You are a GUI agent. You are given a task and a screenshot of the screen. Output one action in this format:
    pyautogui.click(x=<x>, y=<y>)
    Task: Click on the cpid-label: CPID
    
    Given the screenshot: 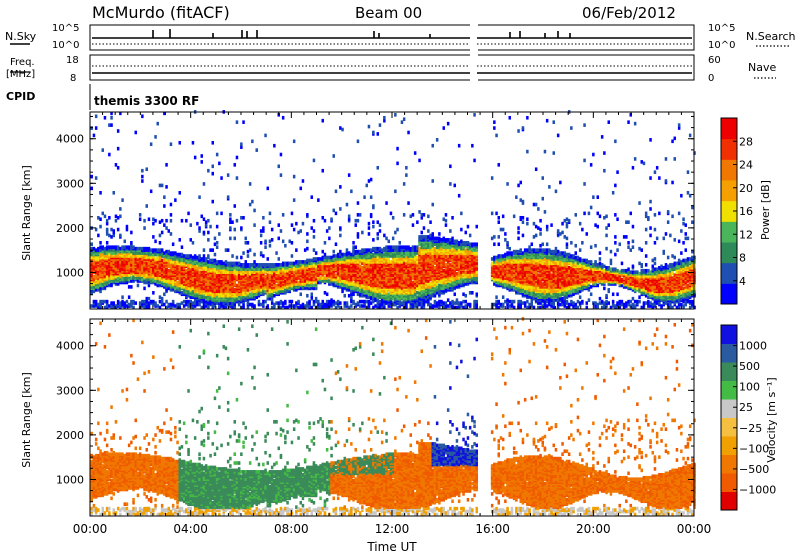 What is the action you would take?
    pyautogui.click(x=20, y=96)
    